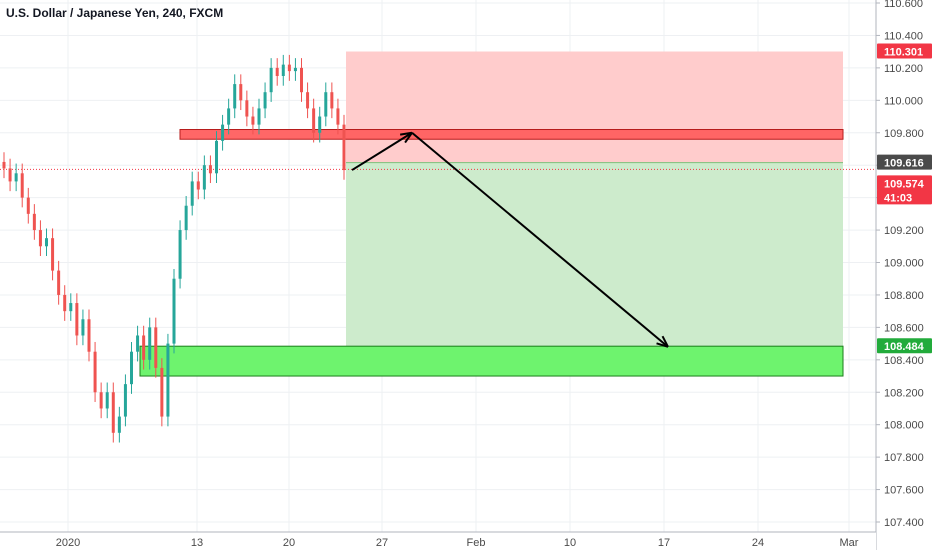 Image resolution: width=932 pixels, height=550 pixels. Describe the element at coordinates (664, 543) in the screenshot. I see `time-tick-label: 17` at that location.